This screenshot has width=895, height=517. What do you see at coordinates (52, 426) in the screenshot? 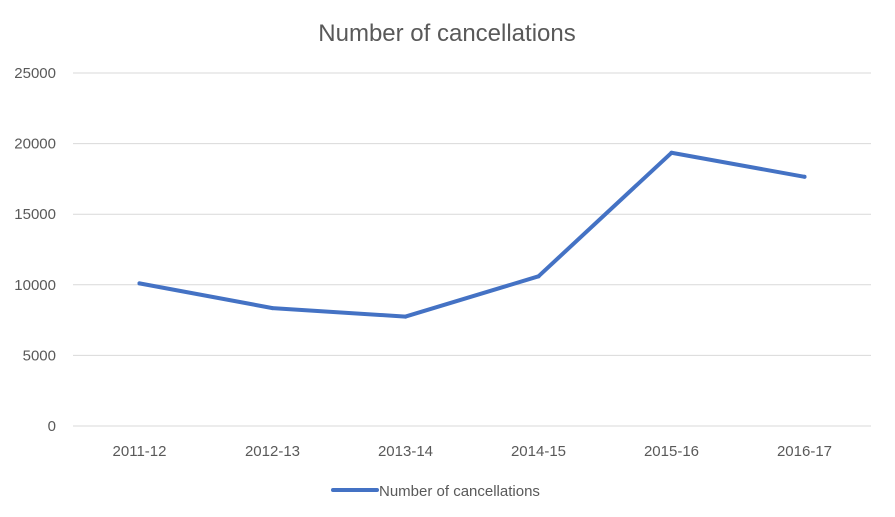
I see `y-tick-label: 0` at bounding box center [52, 426].